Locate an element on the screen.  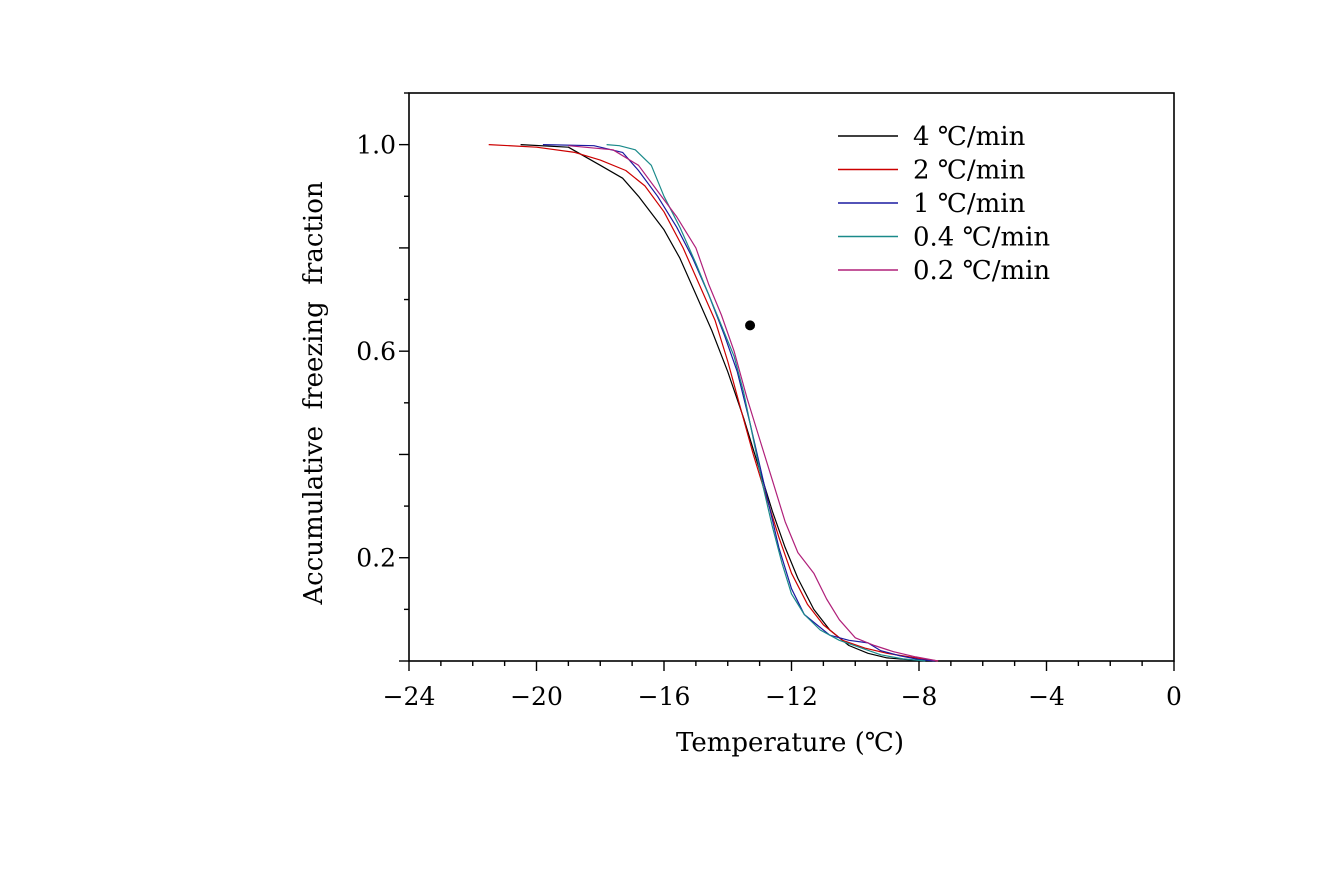
x-tick-label: −24 is located at coordinates (409, 696).